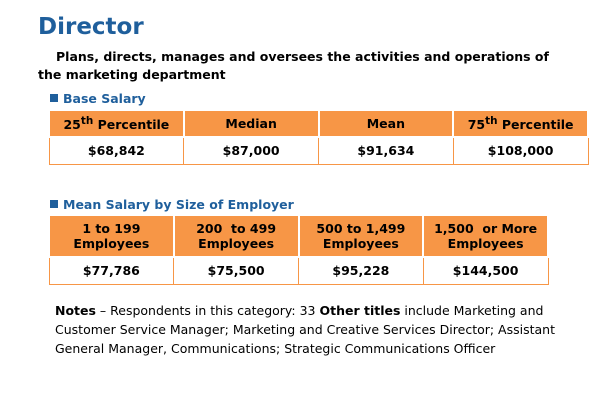 The height and width of the screenshot is (403, 590). I want to click on header-text: 200 to 499, so click(236, 228).